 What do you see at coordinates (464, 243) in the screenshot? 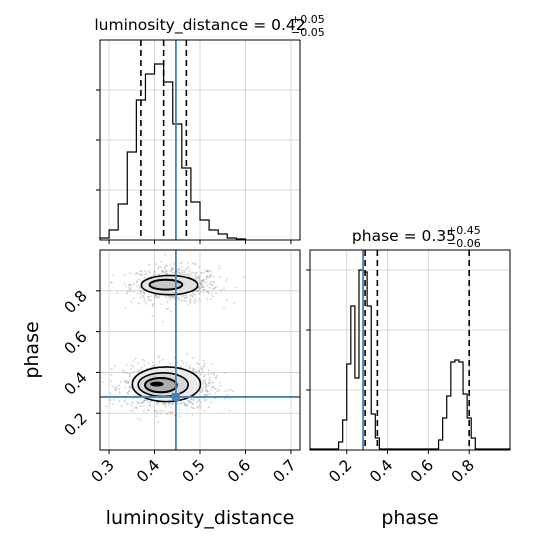
I see `title-phase-sub: −0.06` at bounding box center [464, 243].